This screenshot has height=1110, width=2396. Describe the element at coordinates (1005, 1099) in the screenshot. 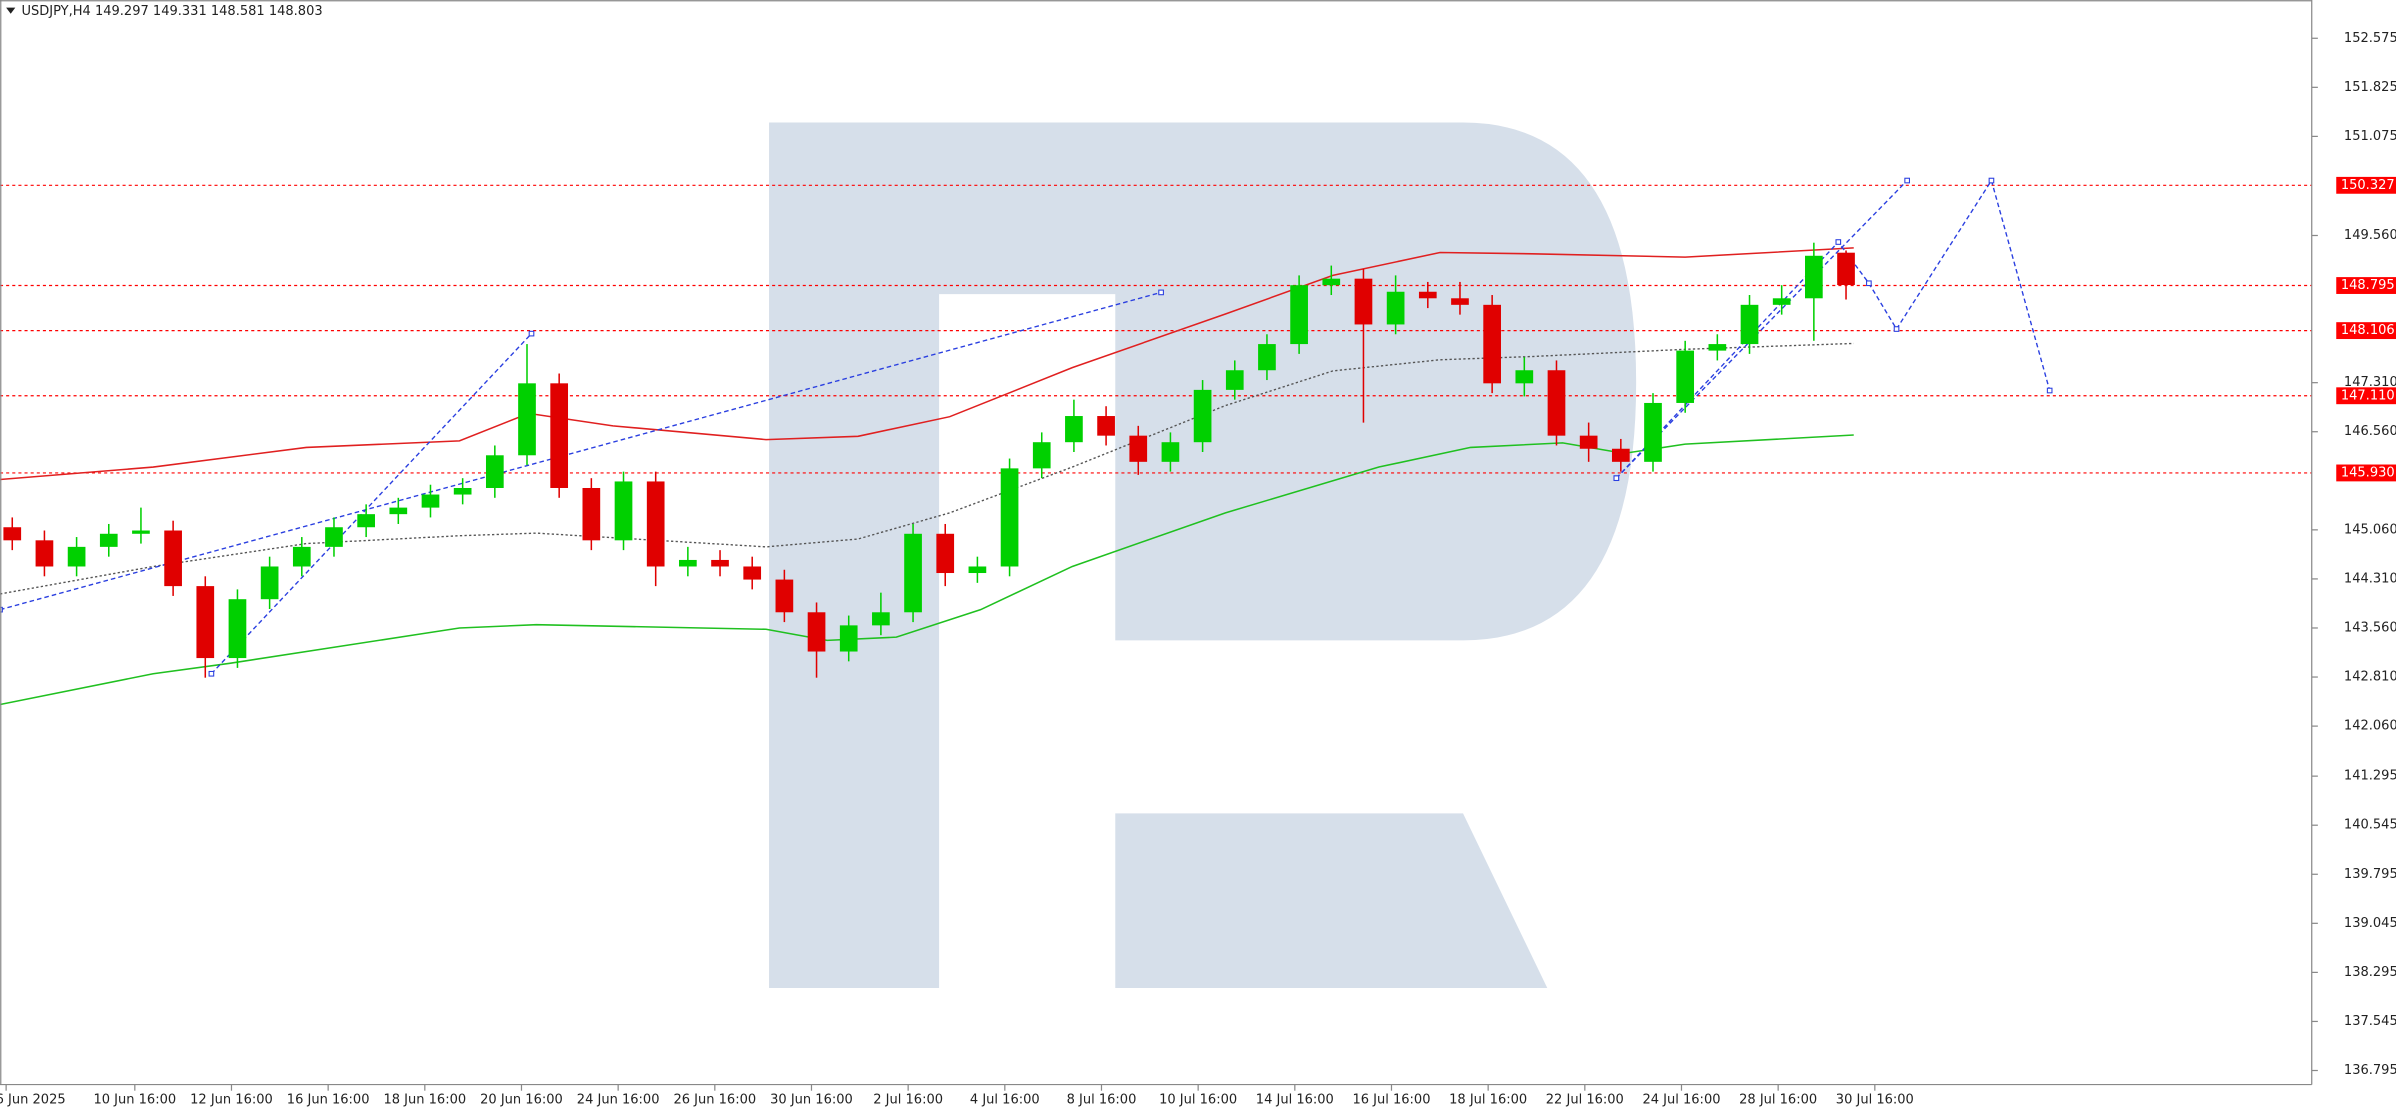

I see `x-tick-label: 4 Jul 16:00` at that location.